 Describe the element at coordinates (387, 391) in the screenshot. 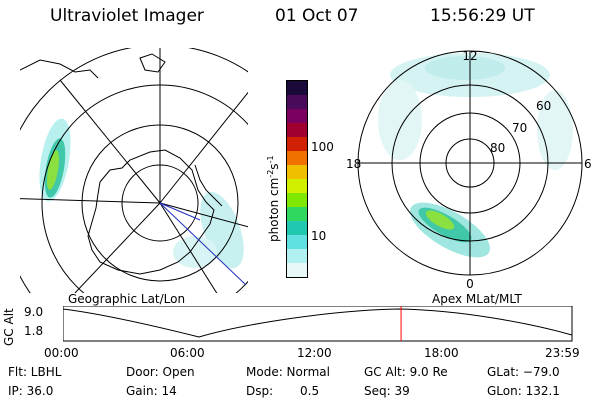

I see `info-seq: Seq: 39` at that location.